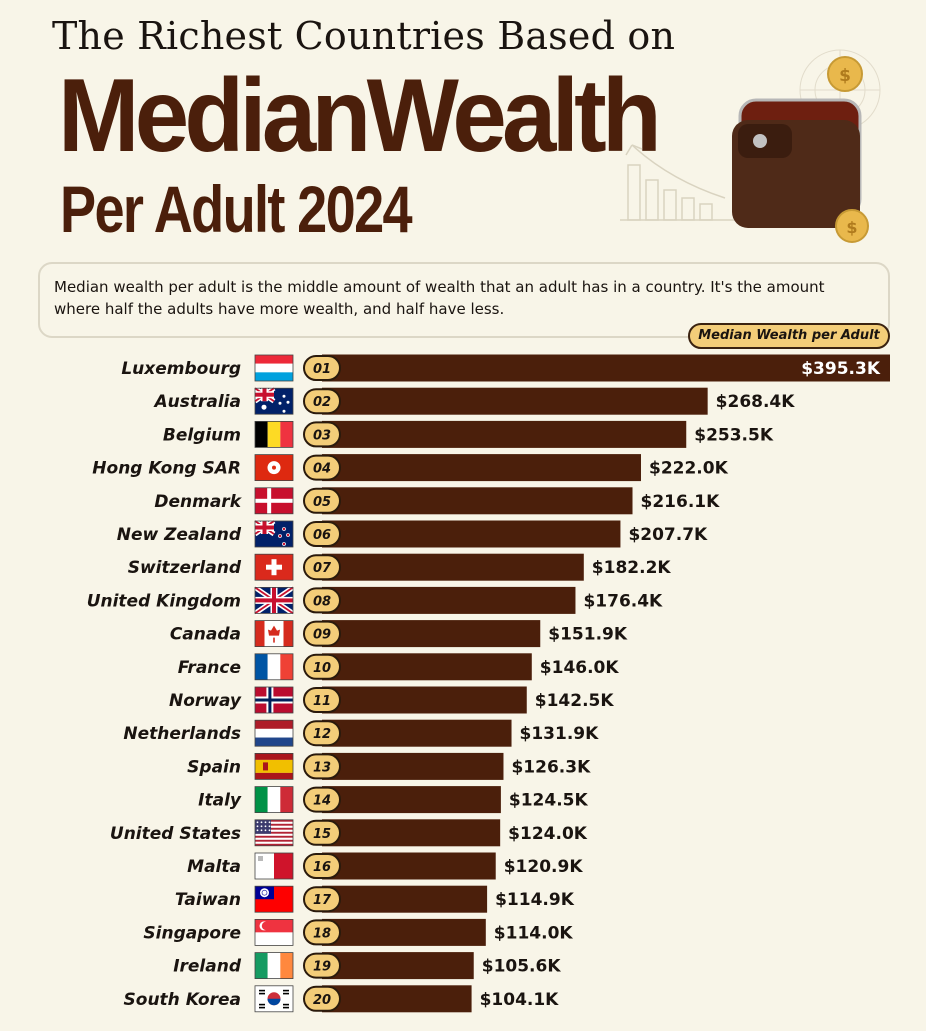 The height and width of the screenshot is (1031, 926). I want to click on rank-label: 04, so click(322, 469).